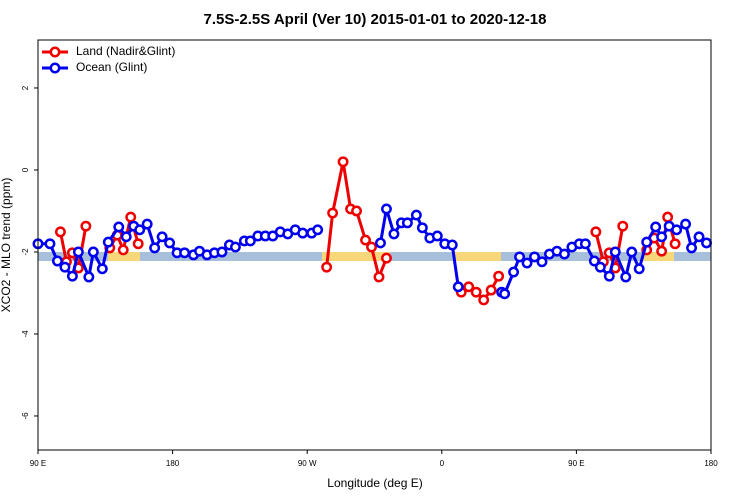  I want to click on y-axis-label: XCO2 - MLO trend (ppm), so click(6, 245).